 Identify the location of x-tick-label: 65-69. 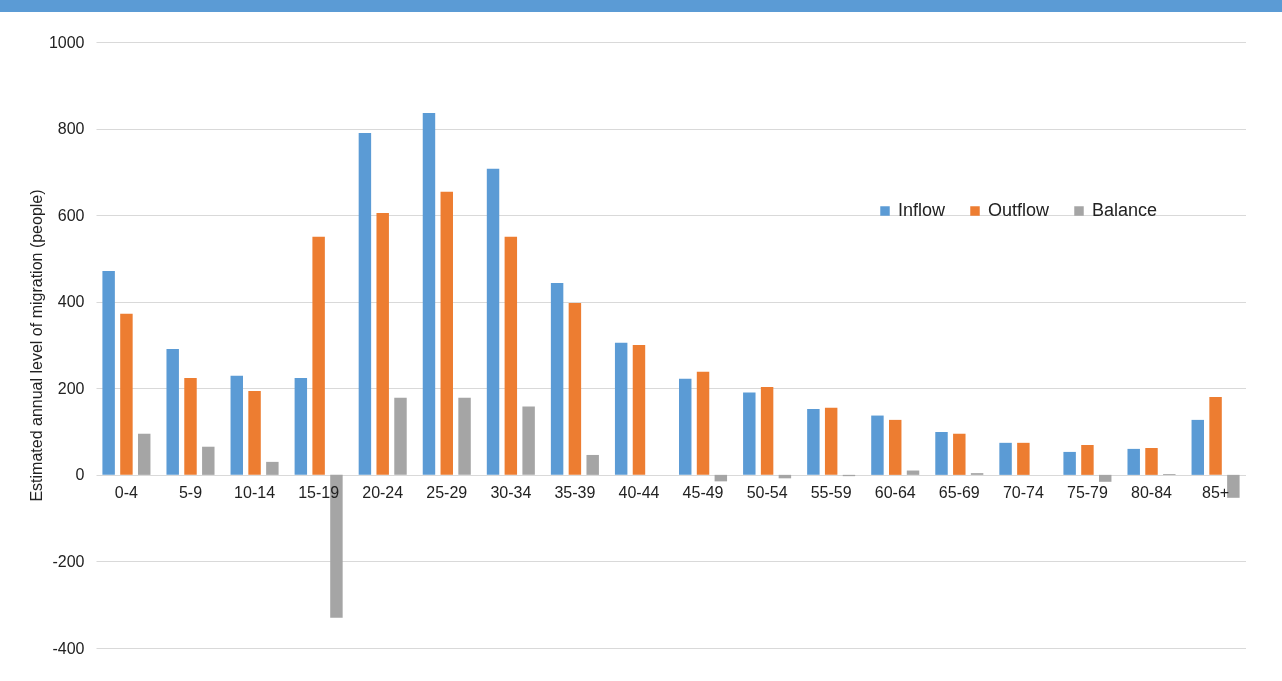
(959, 493).